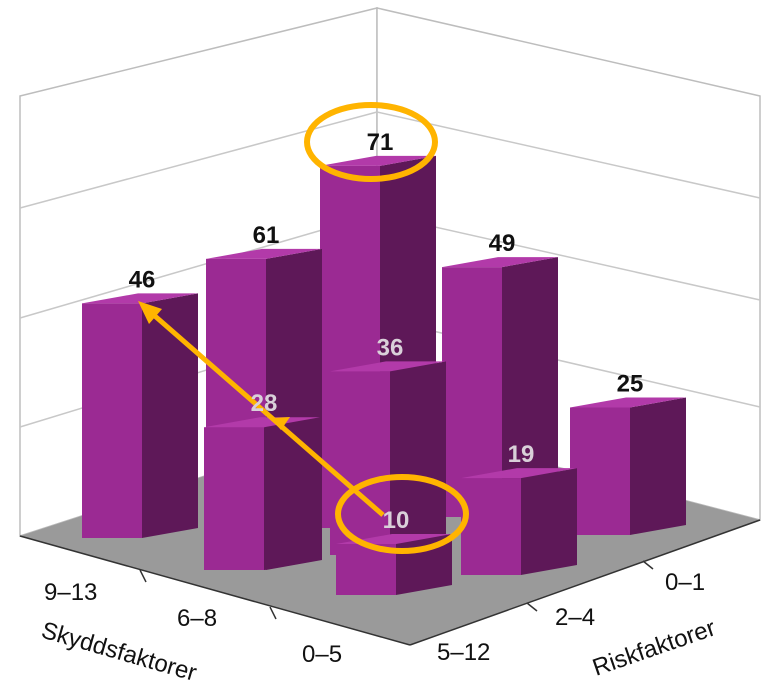 The width and height of the screenshot is (761, 685). What do you see at coordinates (266, 235) in the screenshot?
I see `value-label-61: 61` at bounding box center [266, 235].